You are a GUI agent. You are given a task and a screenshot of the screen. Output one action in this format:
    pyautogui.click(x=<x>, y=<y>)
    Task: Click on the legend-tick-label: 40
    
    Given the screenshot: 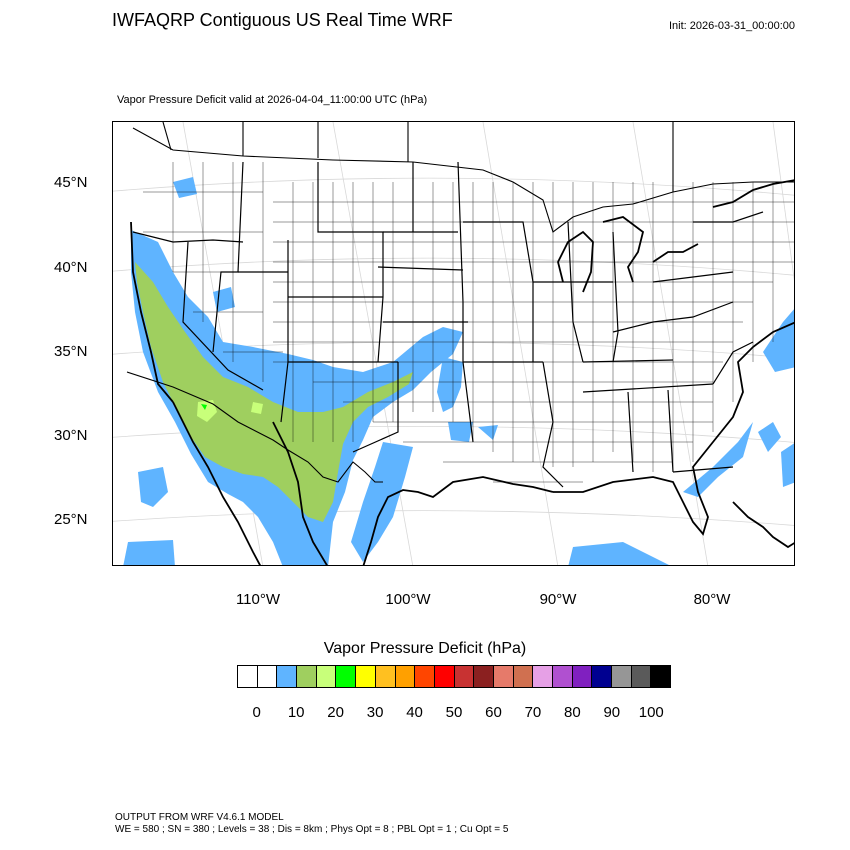 What is the action you would take?
    pyautogui.click(x=414, y=712)
    